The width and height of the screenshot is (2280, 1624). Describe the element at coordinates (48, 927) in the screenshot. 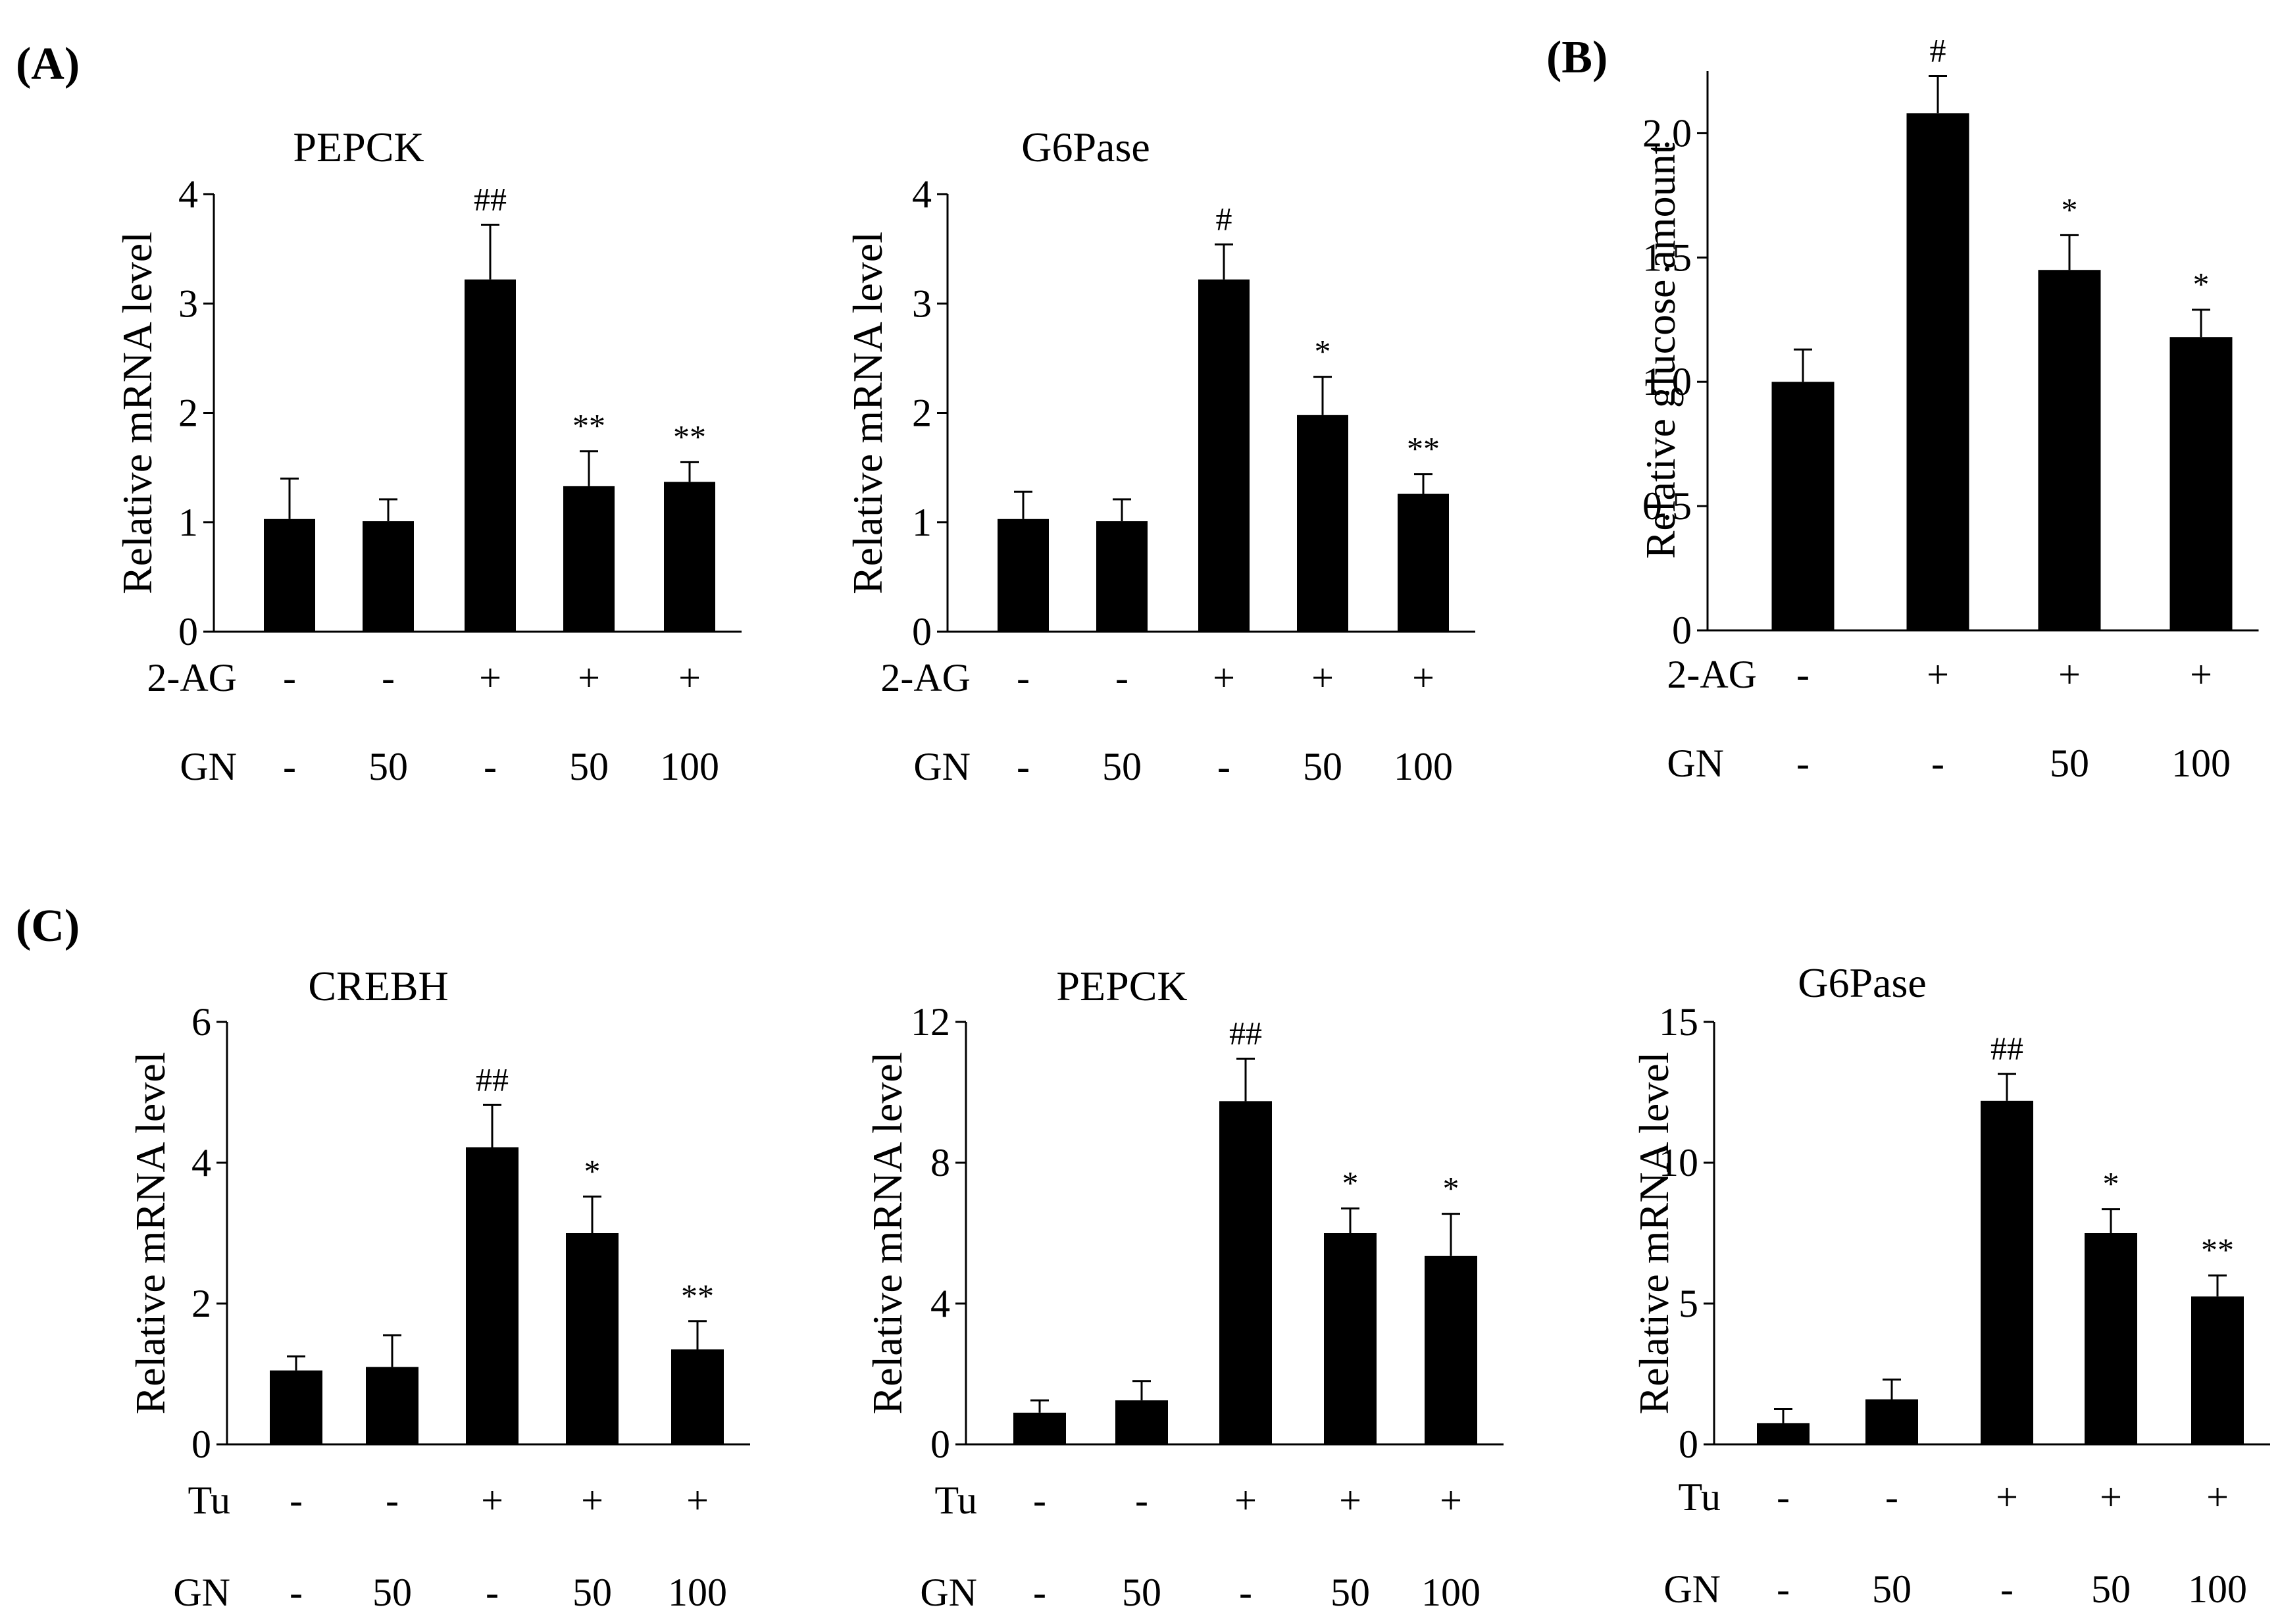

I see `panel-letter-c: (C)` at that location.